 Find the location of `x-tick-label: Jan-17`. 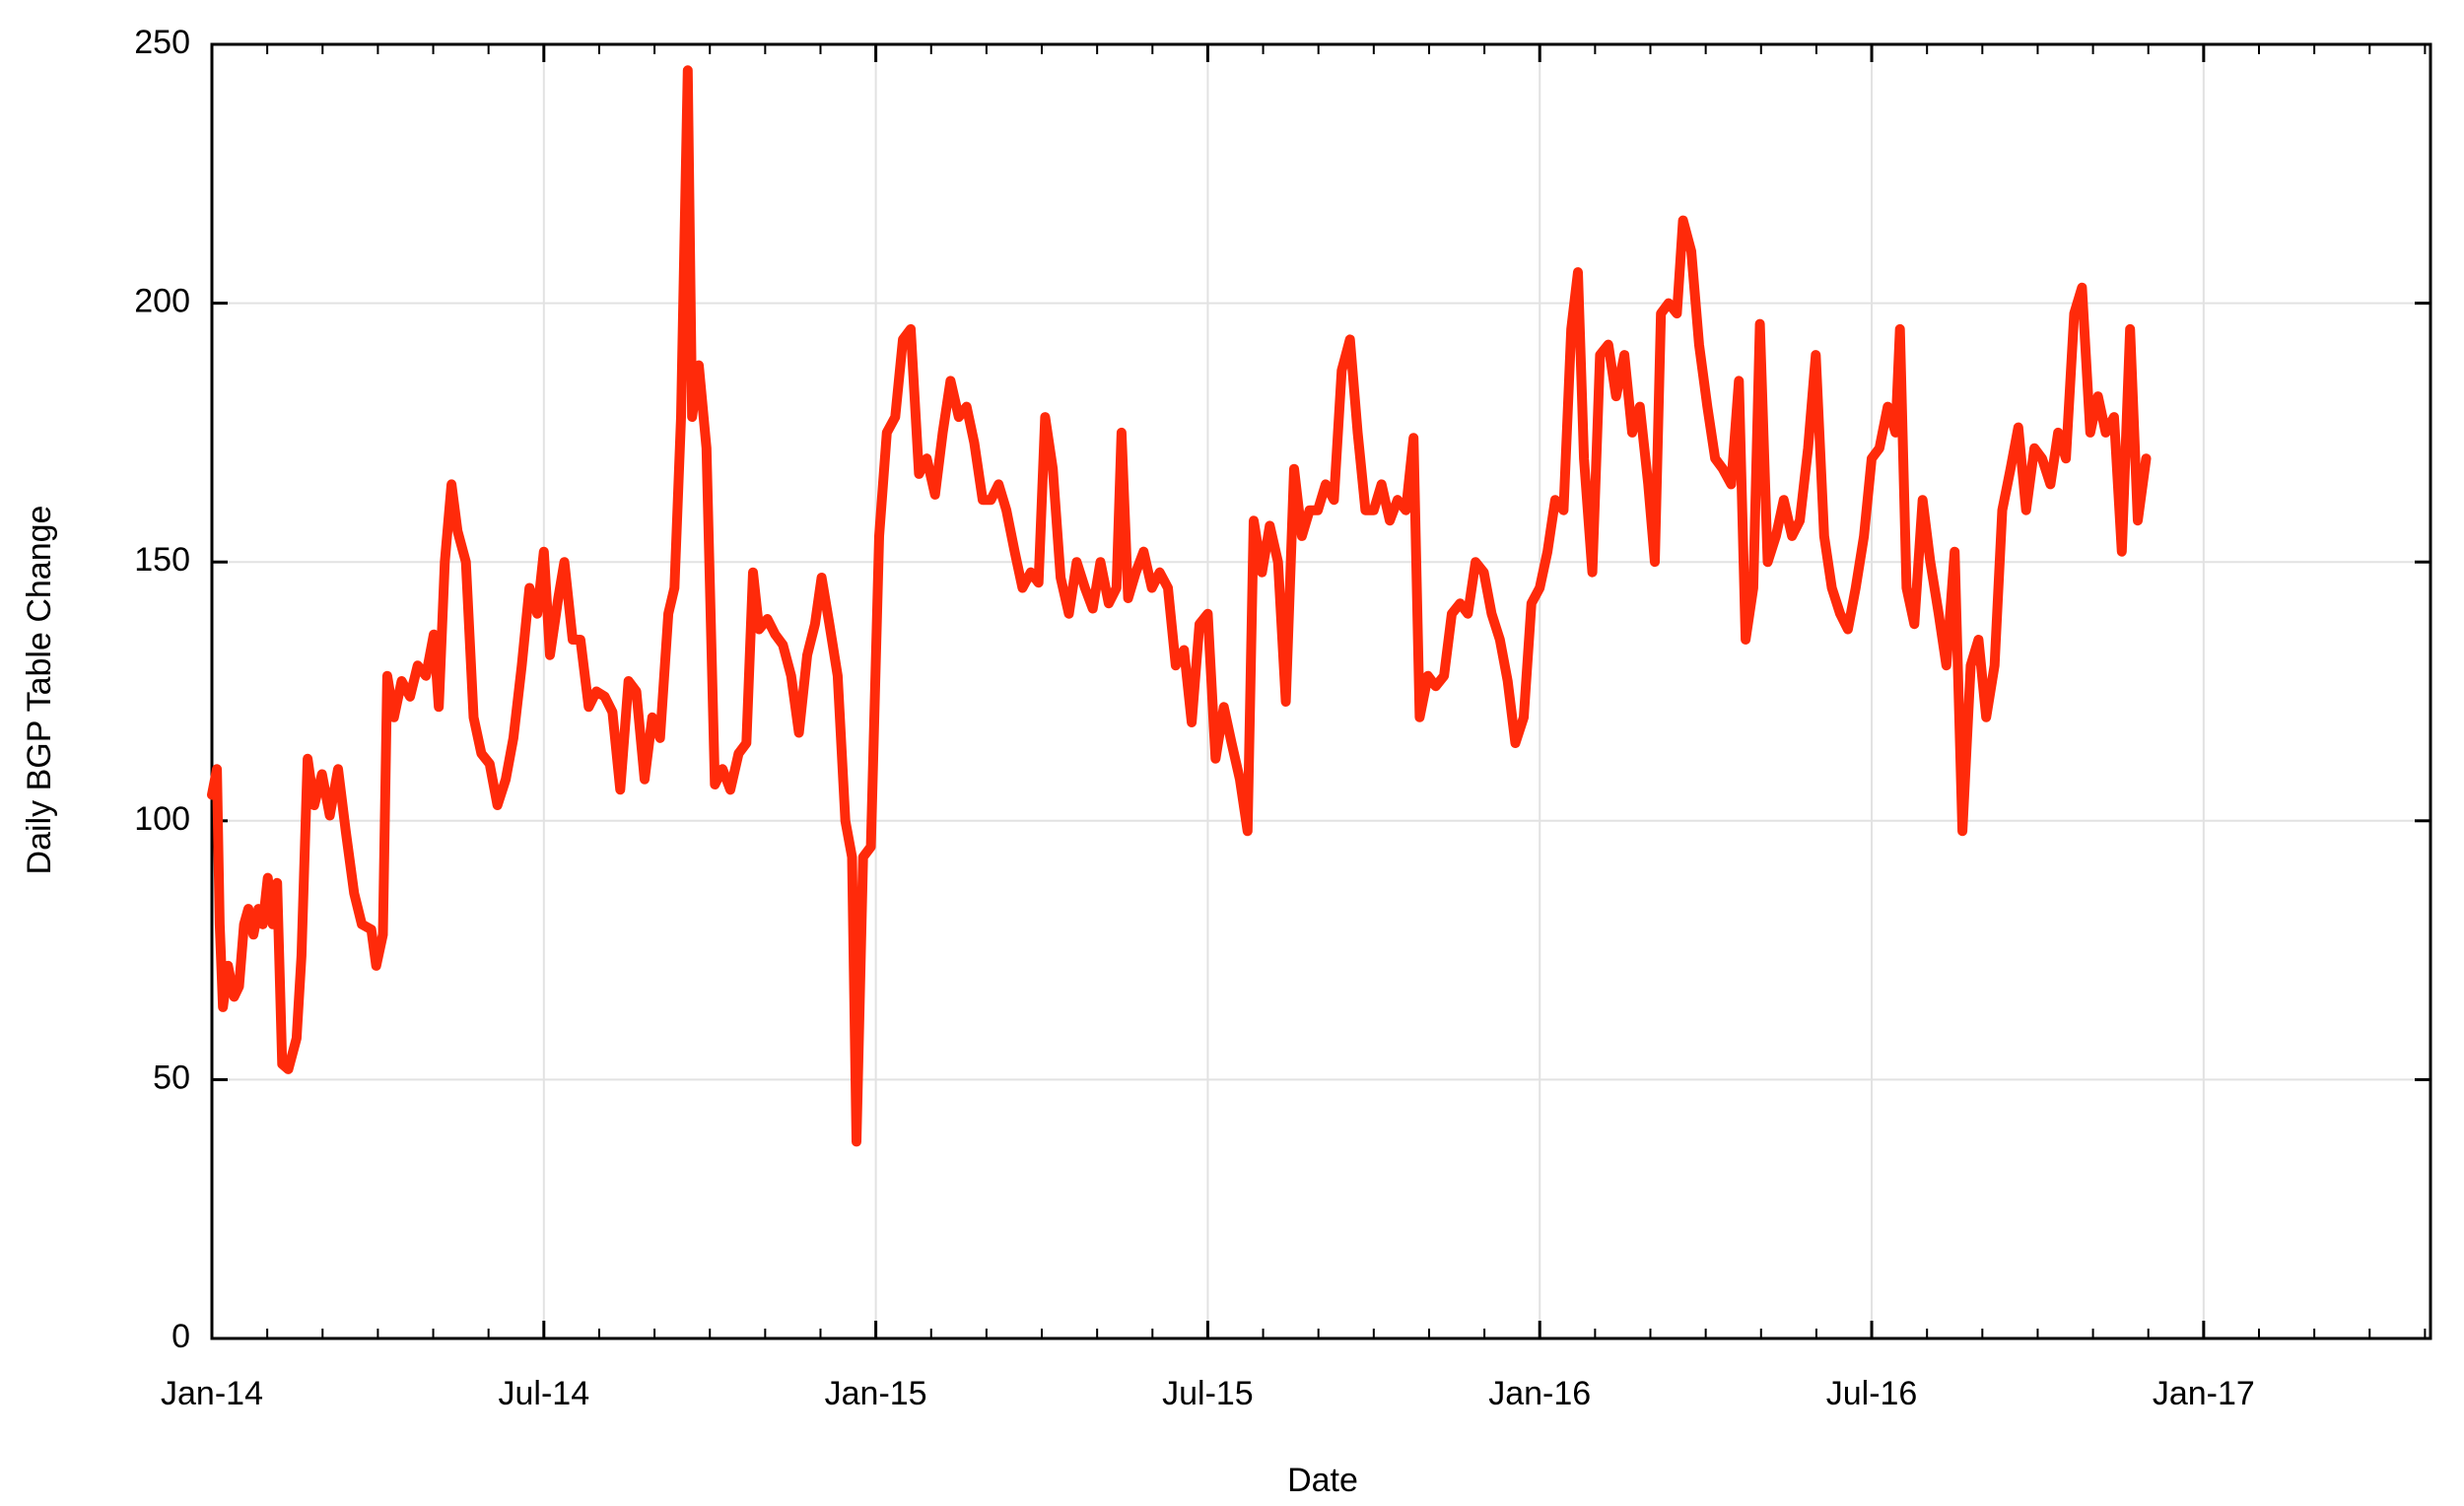

x-tick-label: Jan-17 is located at coordinates (2204, 1393).